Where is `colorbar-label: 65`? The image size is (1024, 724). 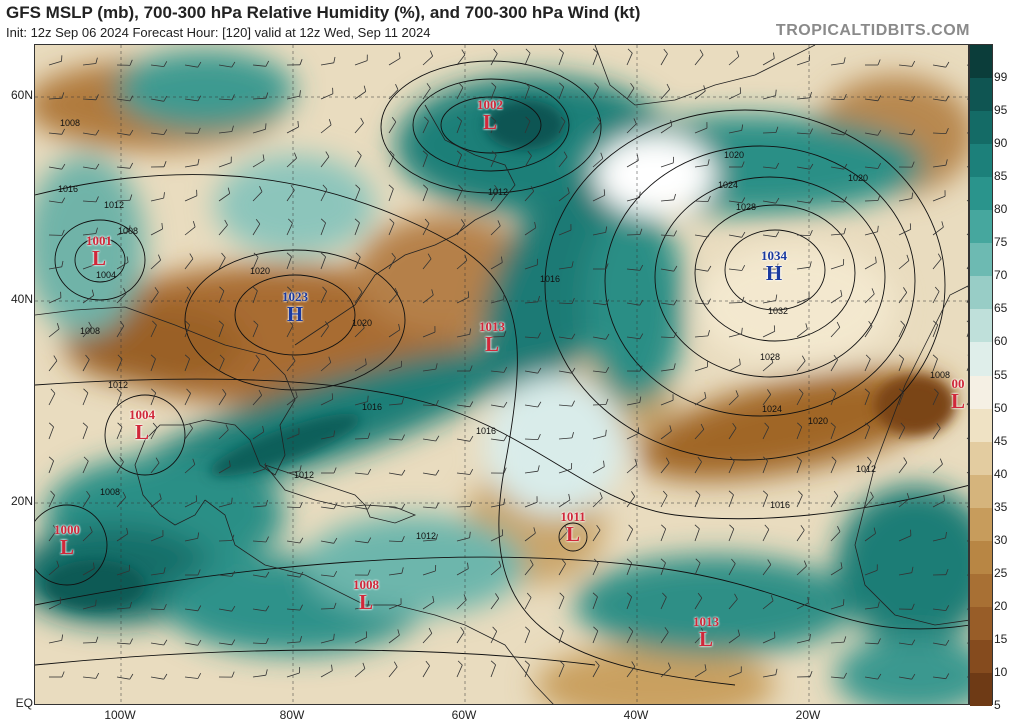
colorbar-label: 65 is located at coordinates (1001, 308).